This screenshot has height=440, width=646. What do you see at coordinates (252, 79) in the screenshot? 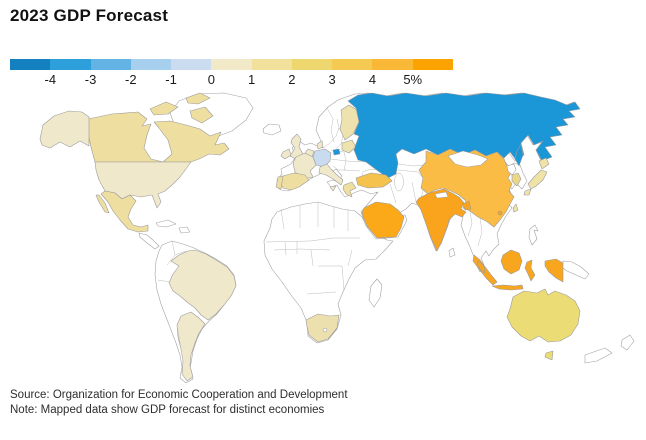
I see `legend-tick-label: 1` at bounding box center [252, 79].